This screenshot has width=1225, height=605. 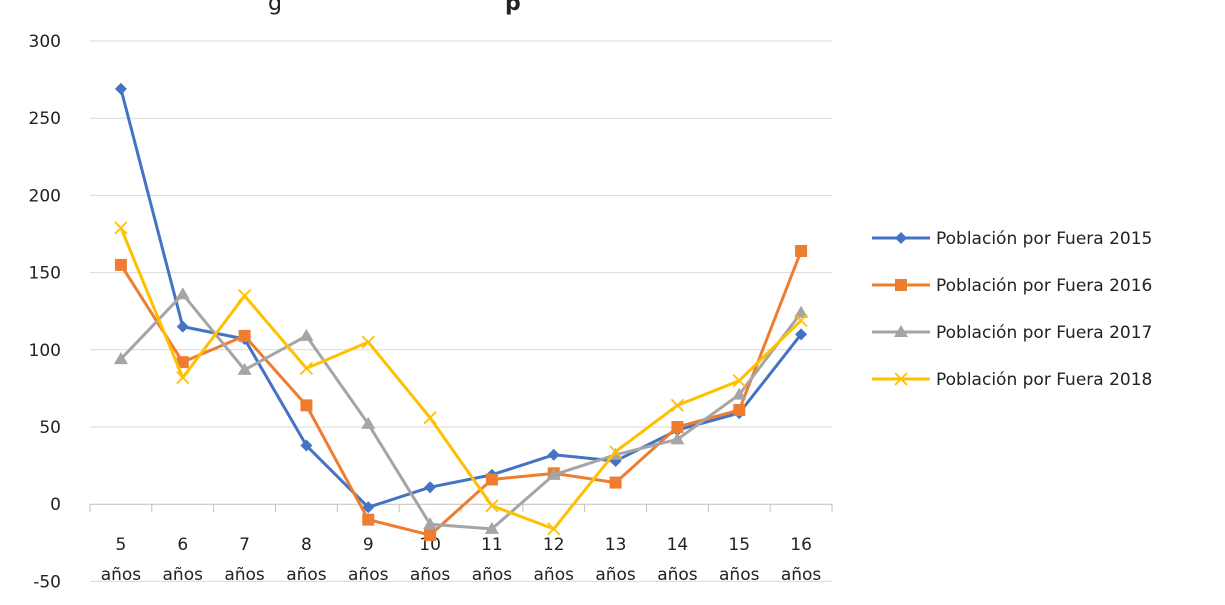 I want to click on legend-entry: Población por Fuera 2017, so click(x=1012, y=333).